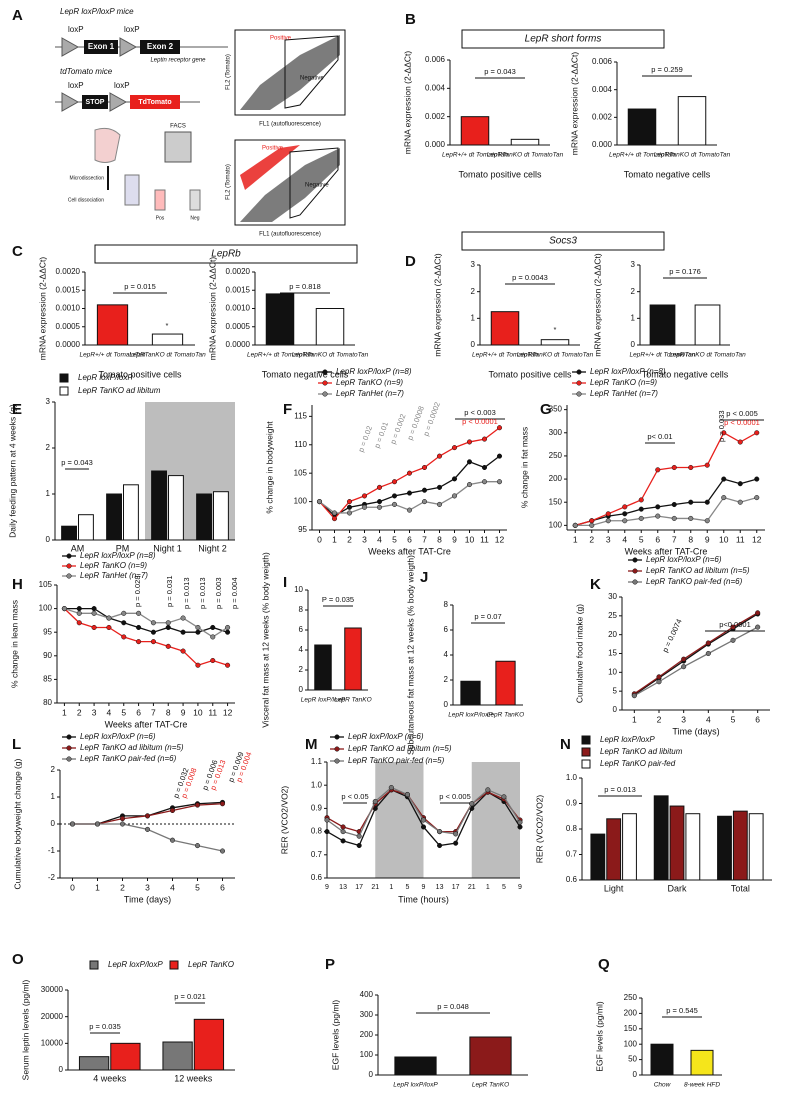 The image size is (800, 1099). I want to click on x-tick-label: 5, so click(394, 539).